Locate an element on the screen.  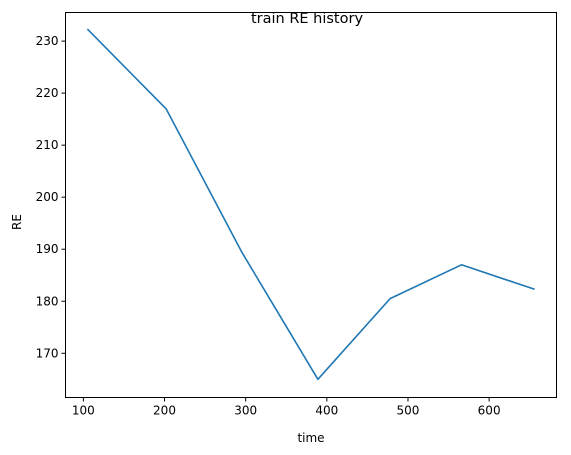
x-tick-label: 200 is located at coordinates (164, 411).